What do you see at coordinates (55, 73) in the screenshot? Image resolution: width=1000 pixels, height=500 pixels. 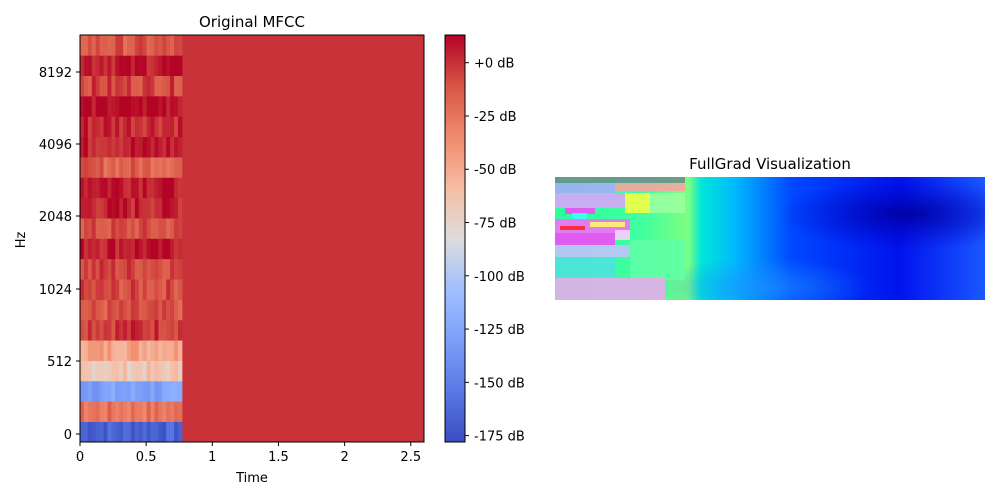 I see `mfcc-y-tick-label: 8192` at bounding box center [55, 73].